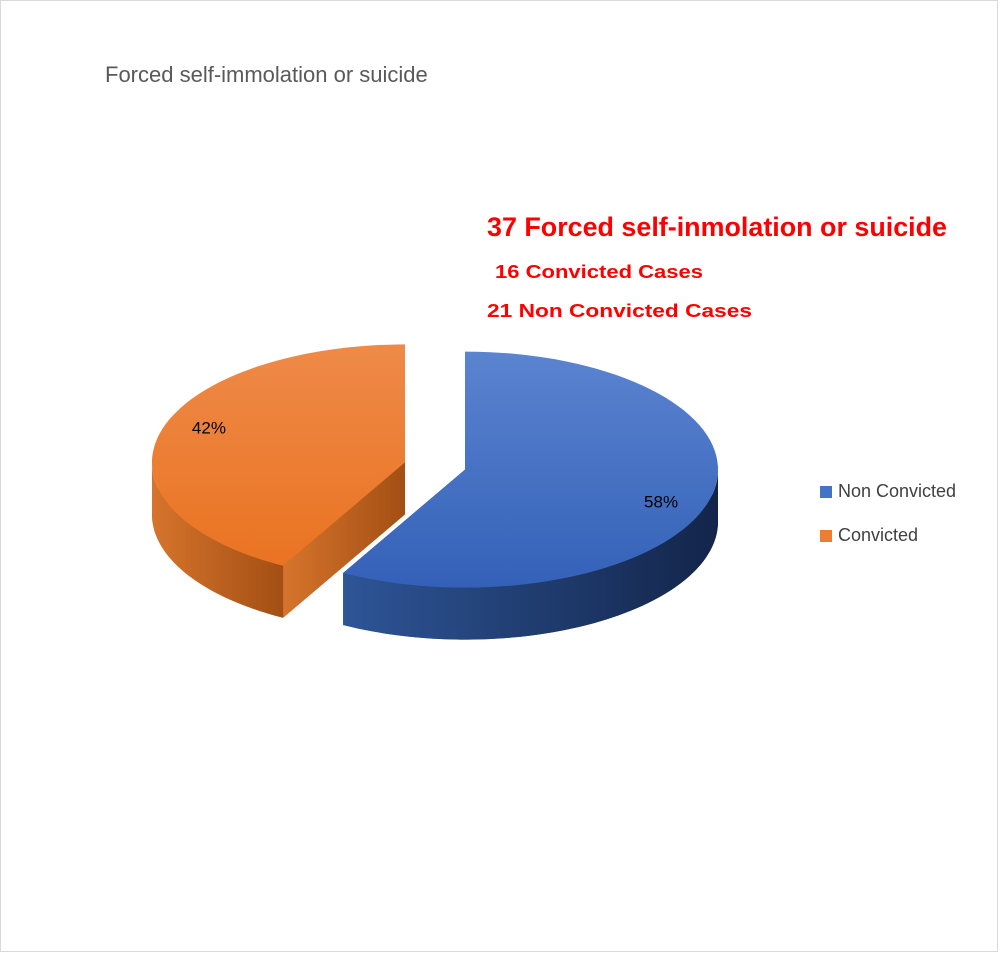 The width and height of the screenshot is (999, 953). I want to click on annotation: 37 Forced self-inmolation or suicide, so click(717, 227).